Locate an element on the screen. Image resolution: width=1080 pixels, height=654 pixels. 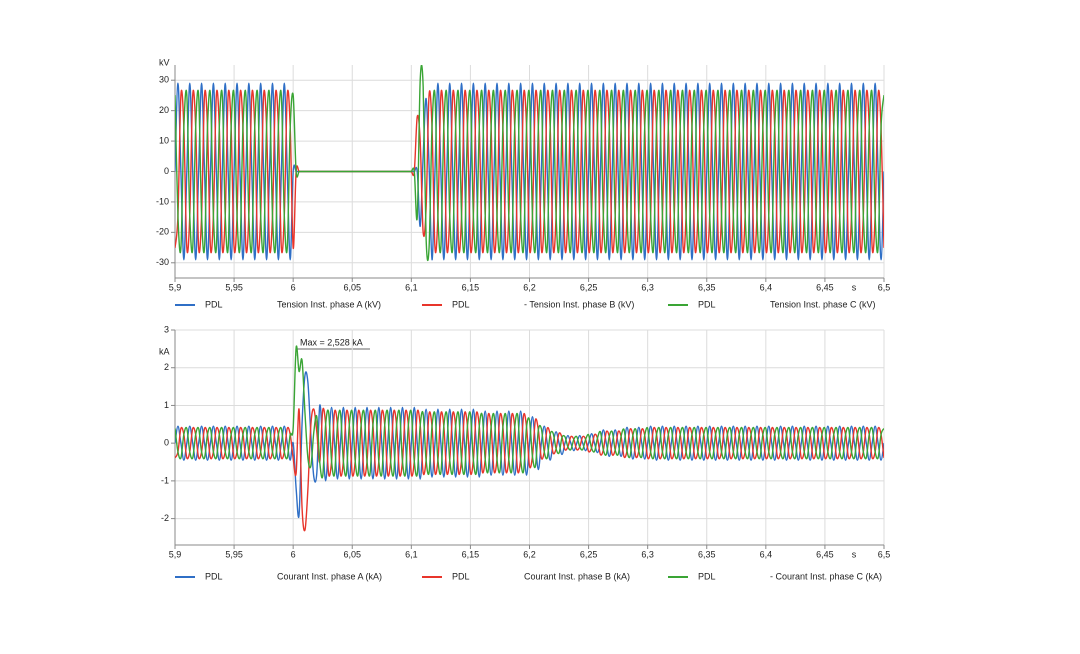
y-tick-label: -20 is located at coordinates (162, 232).